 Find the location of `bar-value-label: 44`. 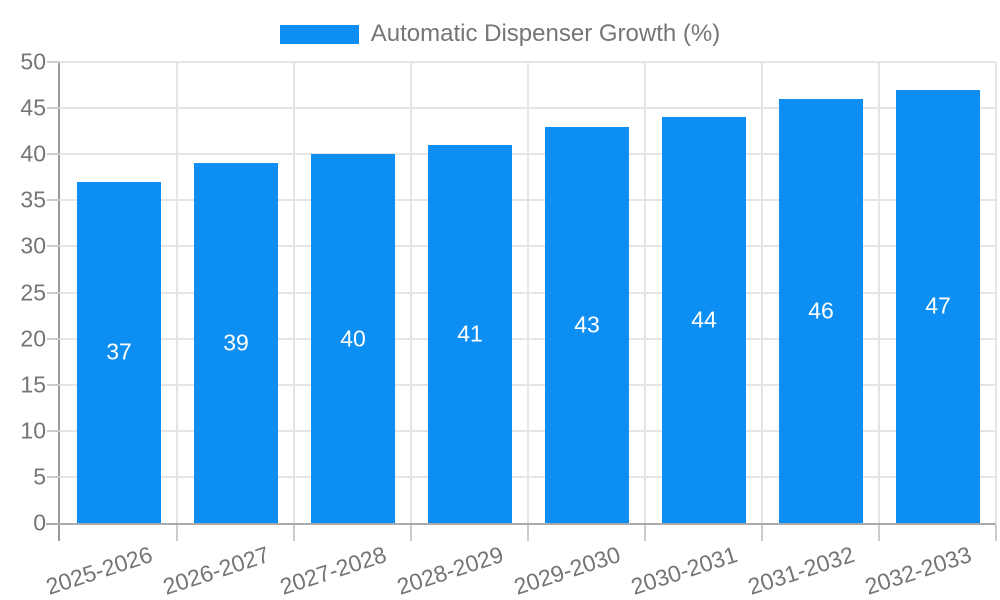

bar-value-label: 44 is located at coordinates (704, 319).